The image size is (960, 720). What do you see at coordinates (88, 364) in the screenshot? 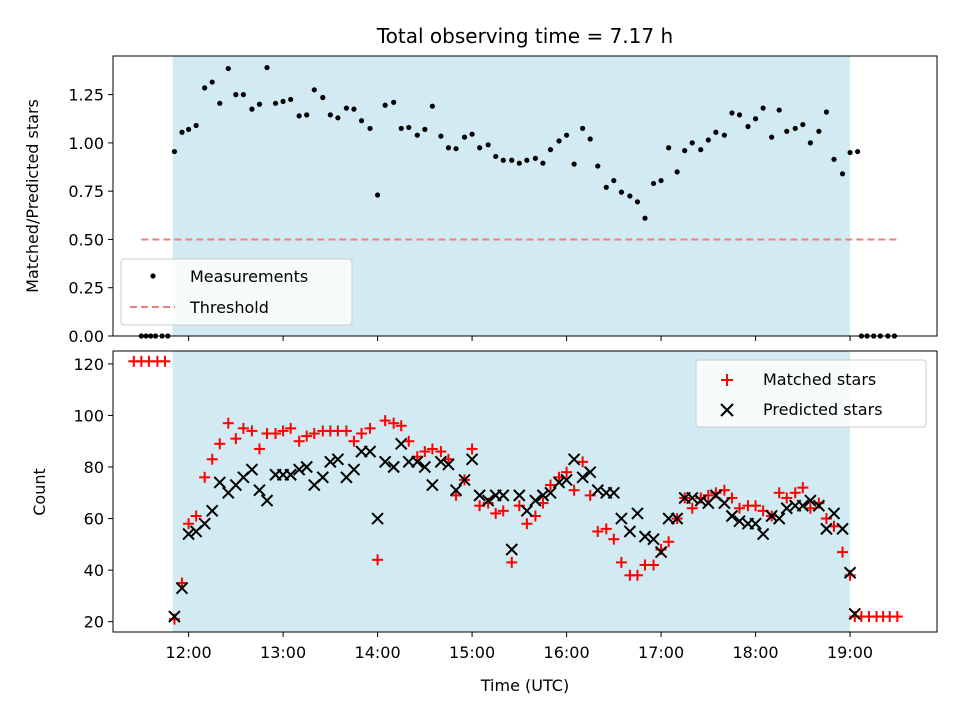
I see `y-tick-label: 120` at bounding box center [88, 364].